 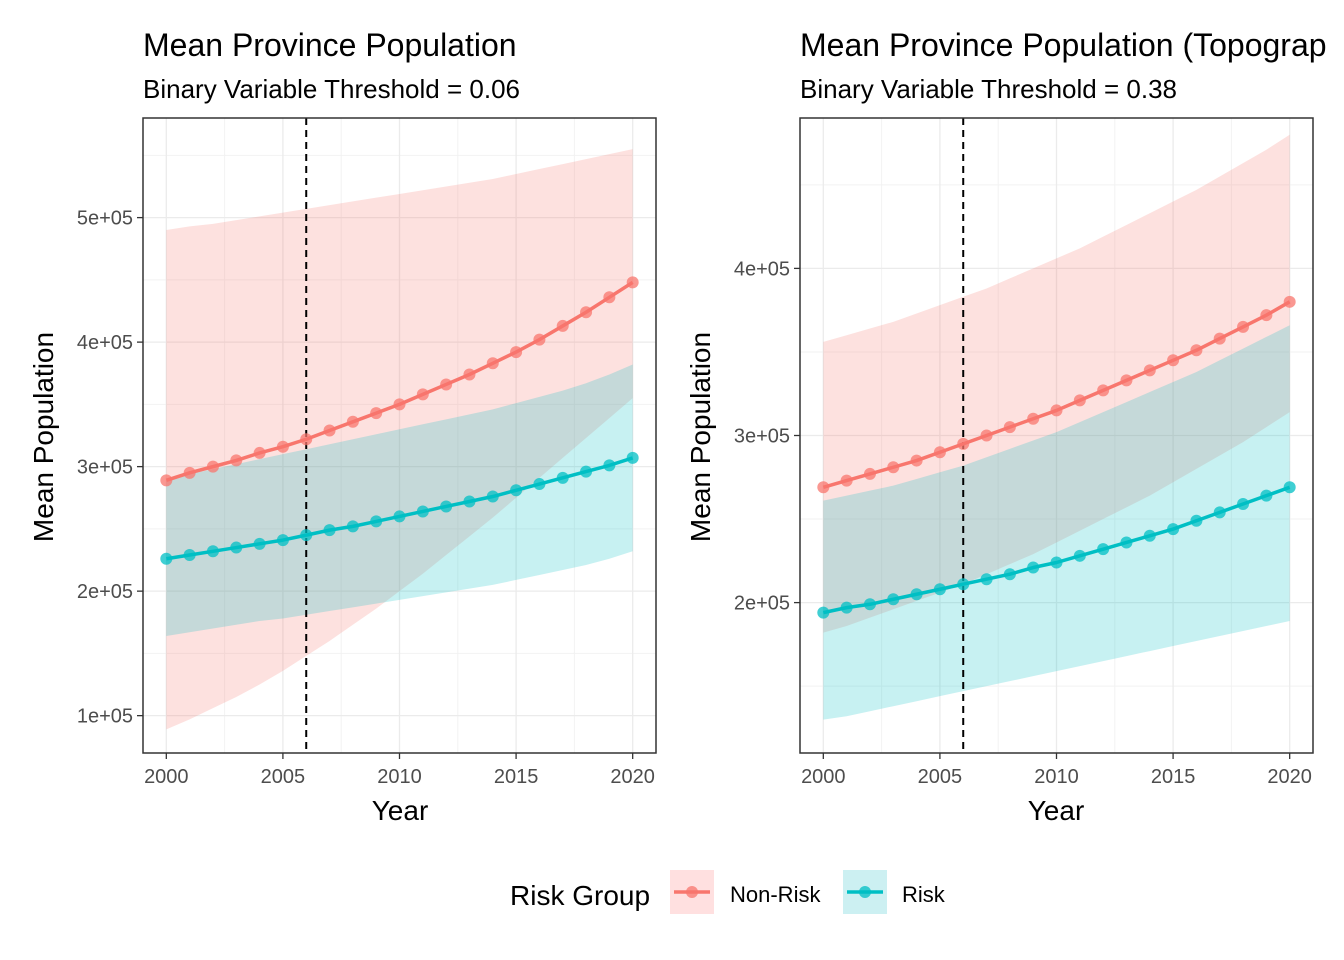 What do you see at coordinates (728, 892) in the screenshot?
I see `legend: Risk Group Non-Risk Risk` at bounding box center [728, 892].